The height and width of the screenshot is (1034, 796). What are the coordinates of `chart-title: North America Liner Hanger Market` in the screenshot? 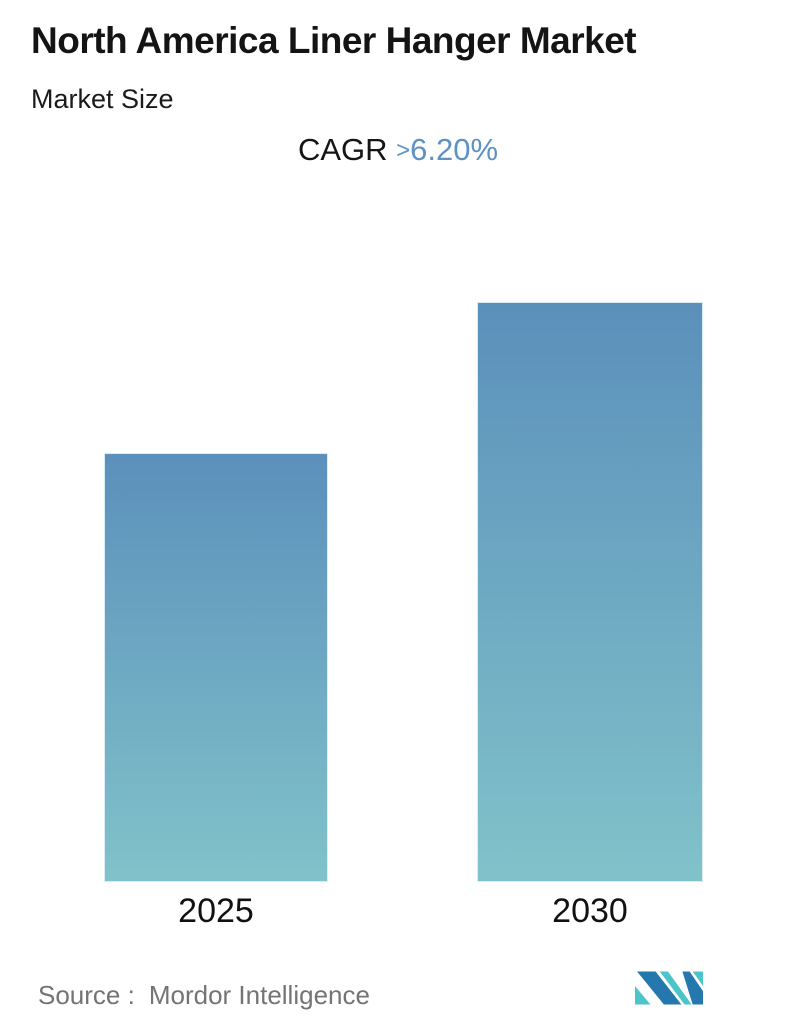 It's located at (334, 40).